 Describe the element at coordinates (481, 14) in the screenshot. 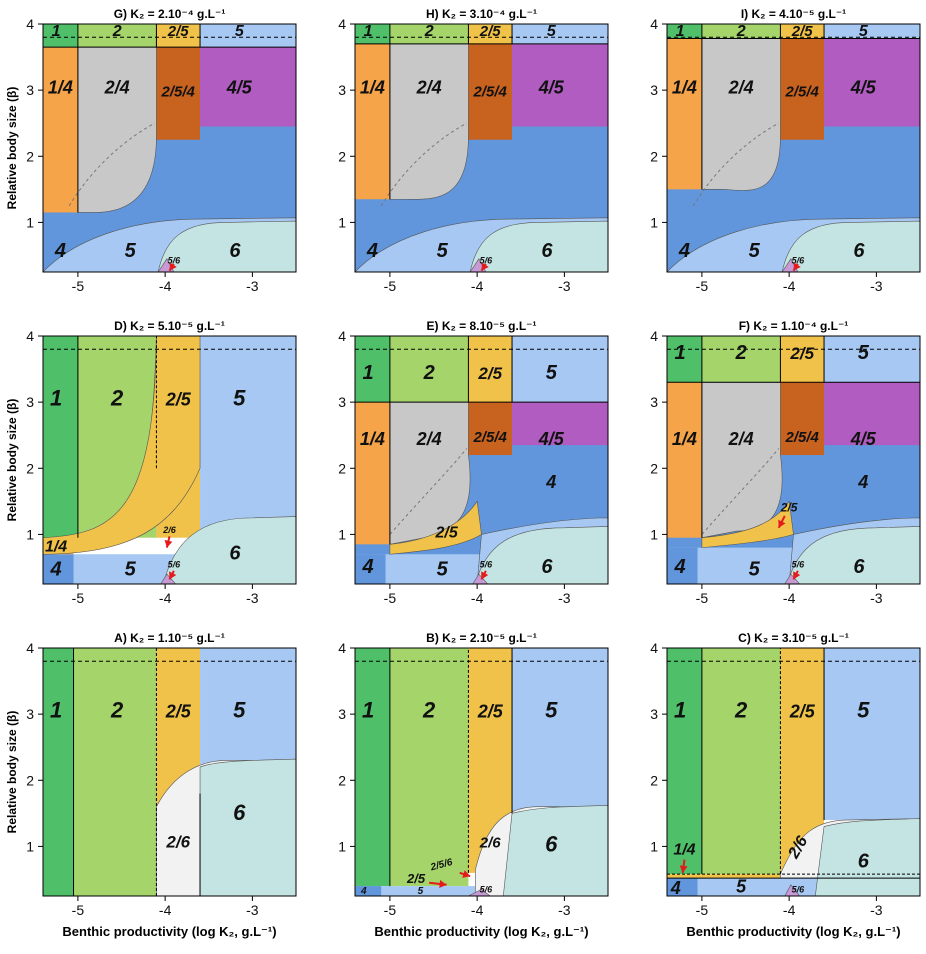

I see `panel-title: H) K₂ = 3.10⁻⁴ g.L⁻¹` at that location.